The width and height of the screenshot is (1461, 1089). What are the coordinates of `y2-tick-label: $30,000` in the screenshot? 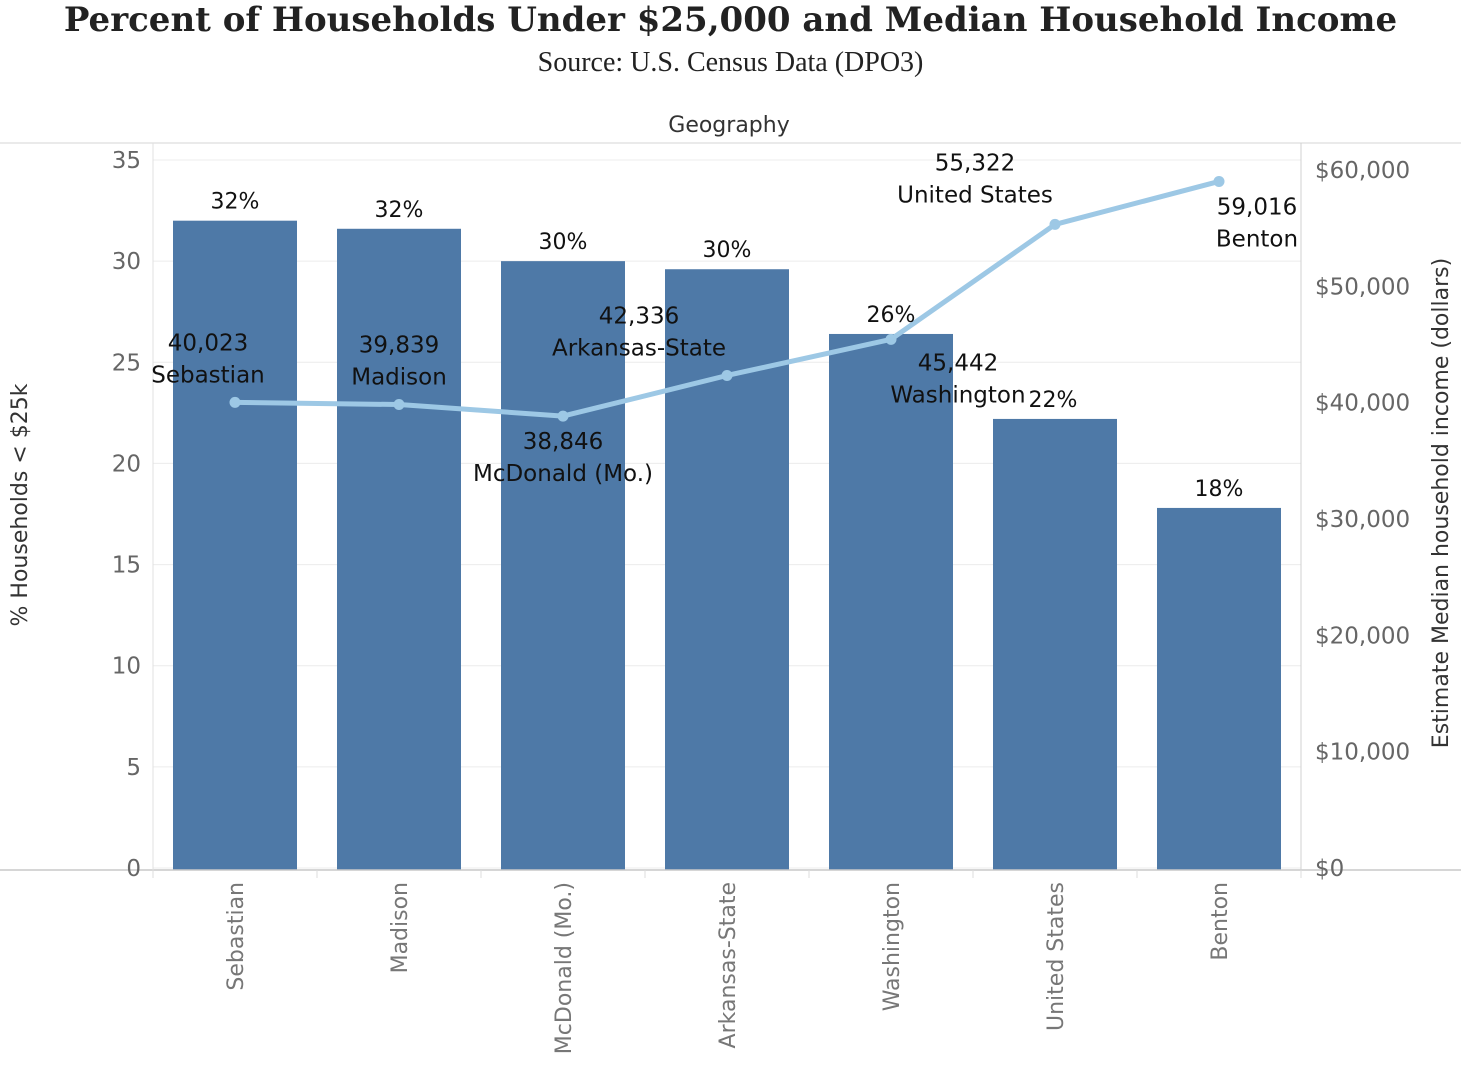 It's located at (1362, 520).